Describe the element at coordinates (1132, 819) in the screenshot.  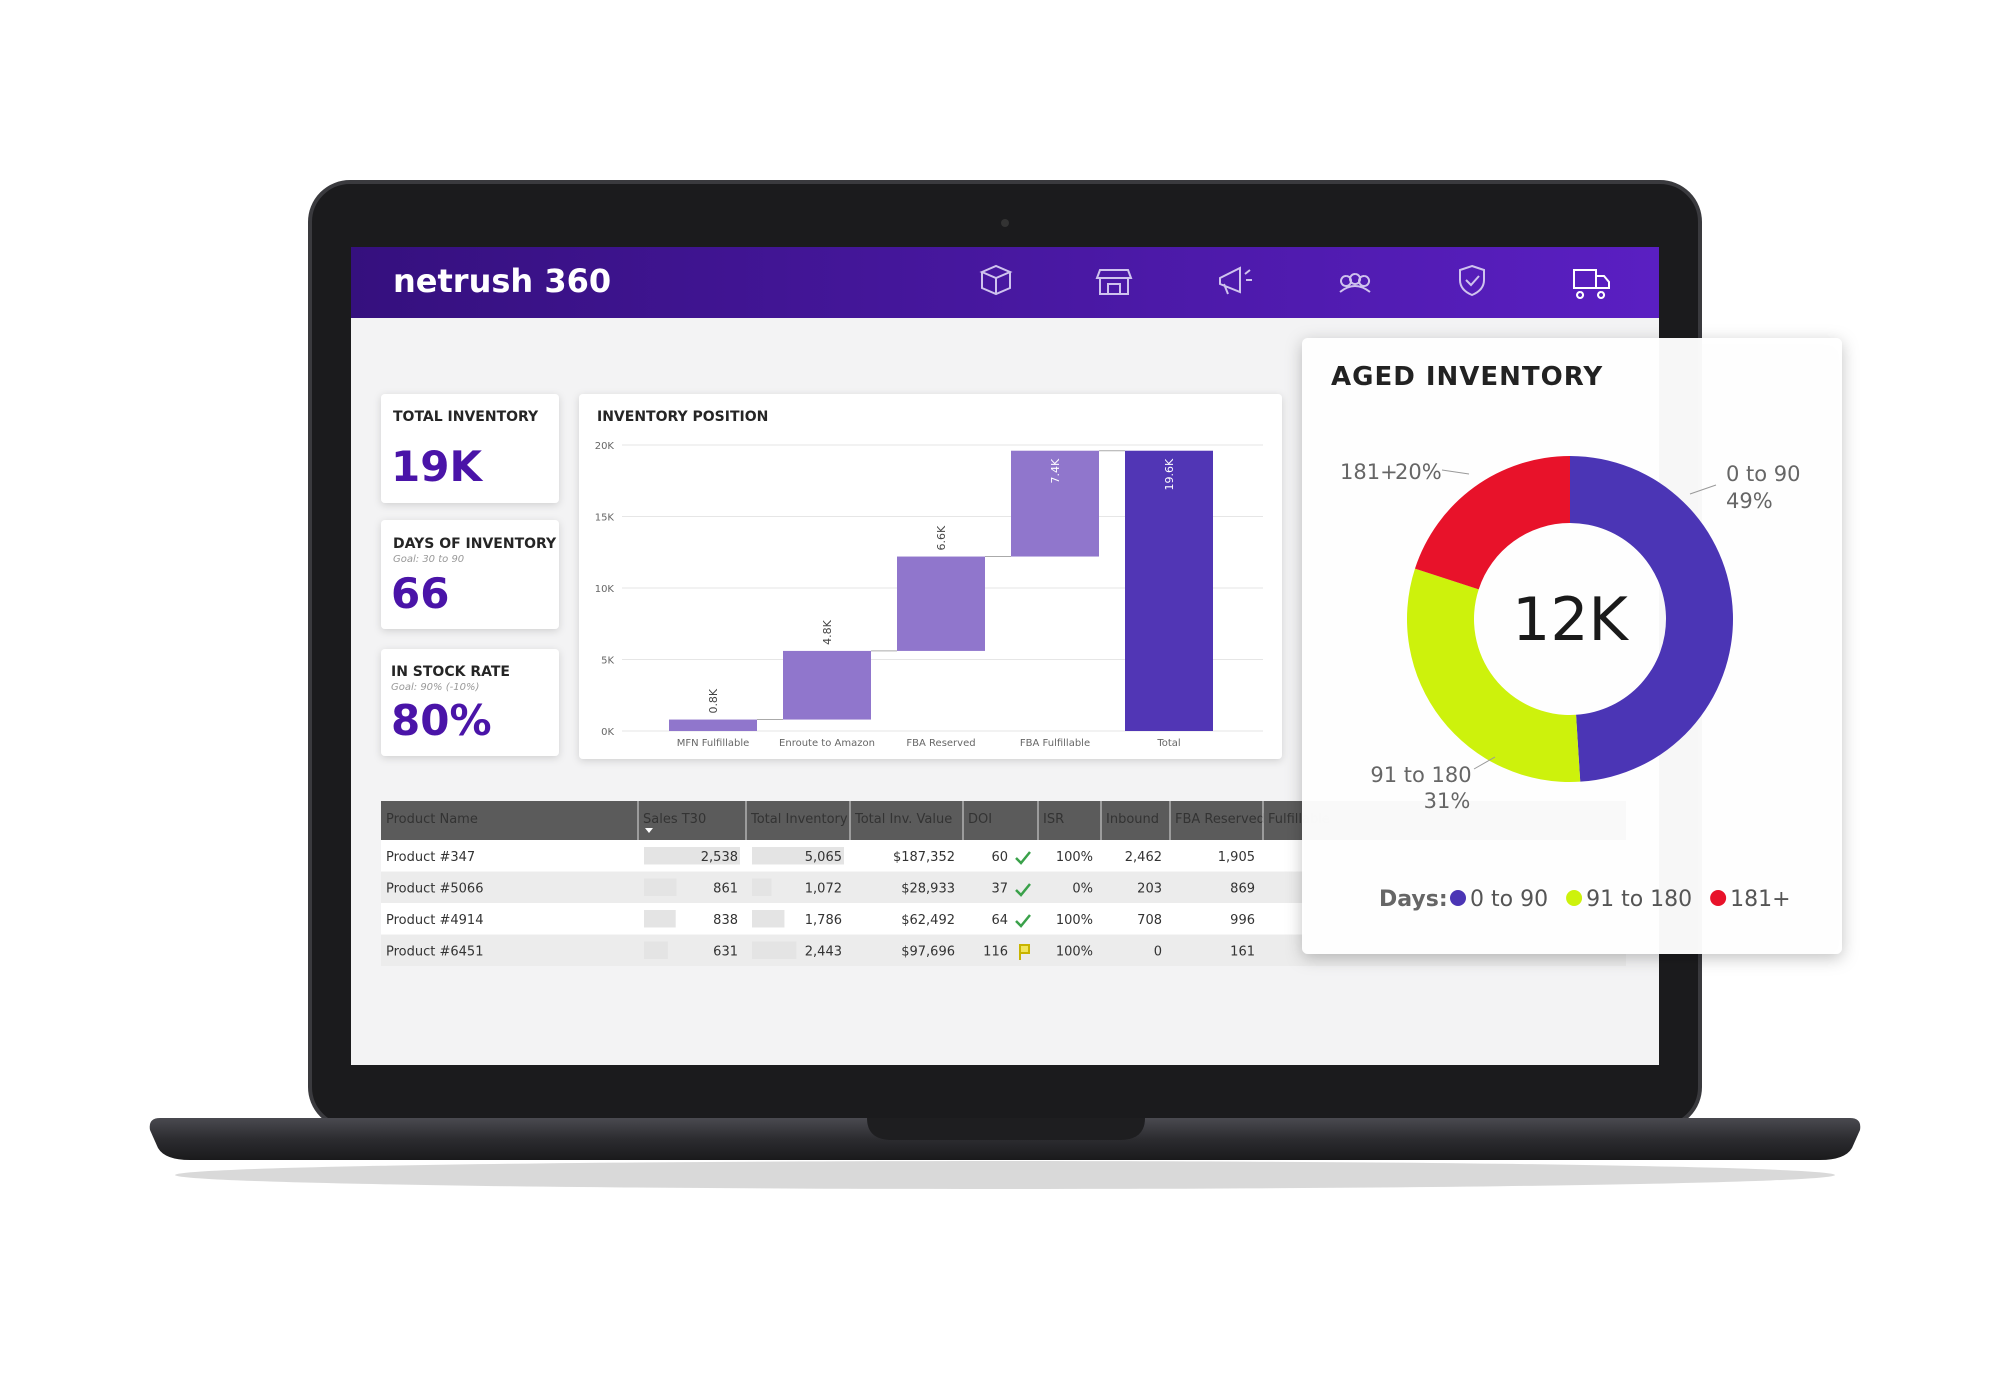
I see `column-header: Inbound` at that location.